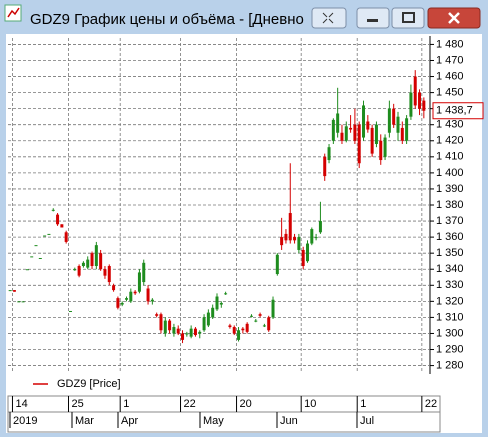  Describe the element at coordinates (450, 253) in the screenshot. I see `y-tick-label: 1 350` at that location.